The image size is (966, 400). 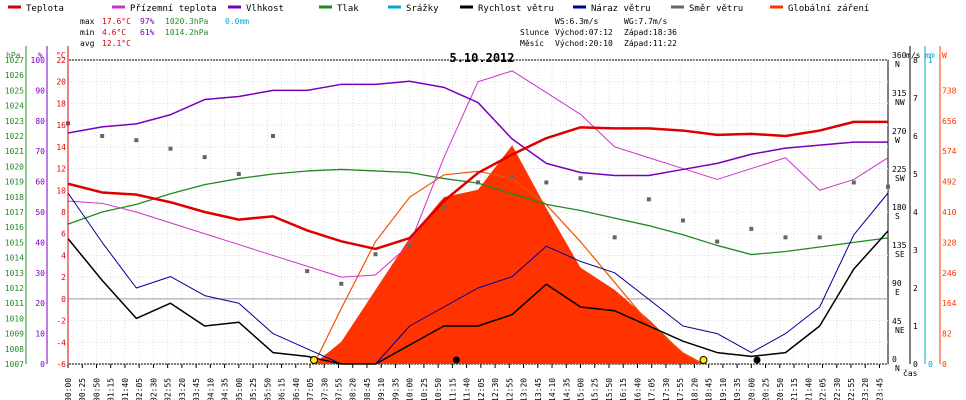 I want to click on x-tick-label: 10:25, so click(x=424, y=389).